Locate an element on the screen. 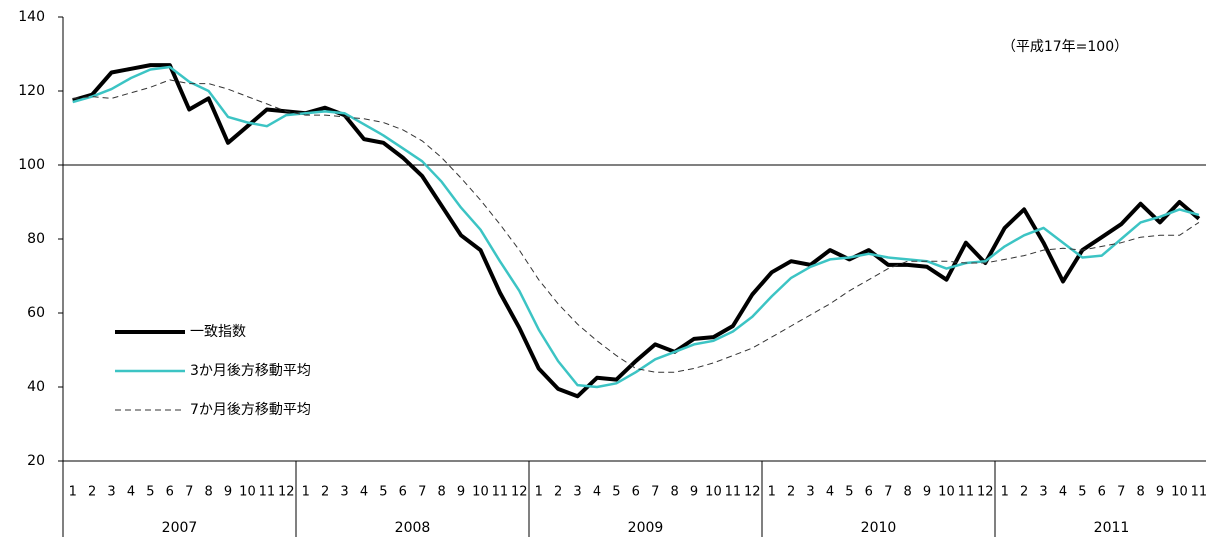 Image resolution: width=1206 pixels, height=537 pixels. y-tick-label: 140 is located at coordinates (31, 17).